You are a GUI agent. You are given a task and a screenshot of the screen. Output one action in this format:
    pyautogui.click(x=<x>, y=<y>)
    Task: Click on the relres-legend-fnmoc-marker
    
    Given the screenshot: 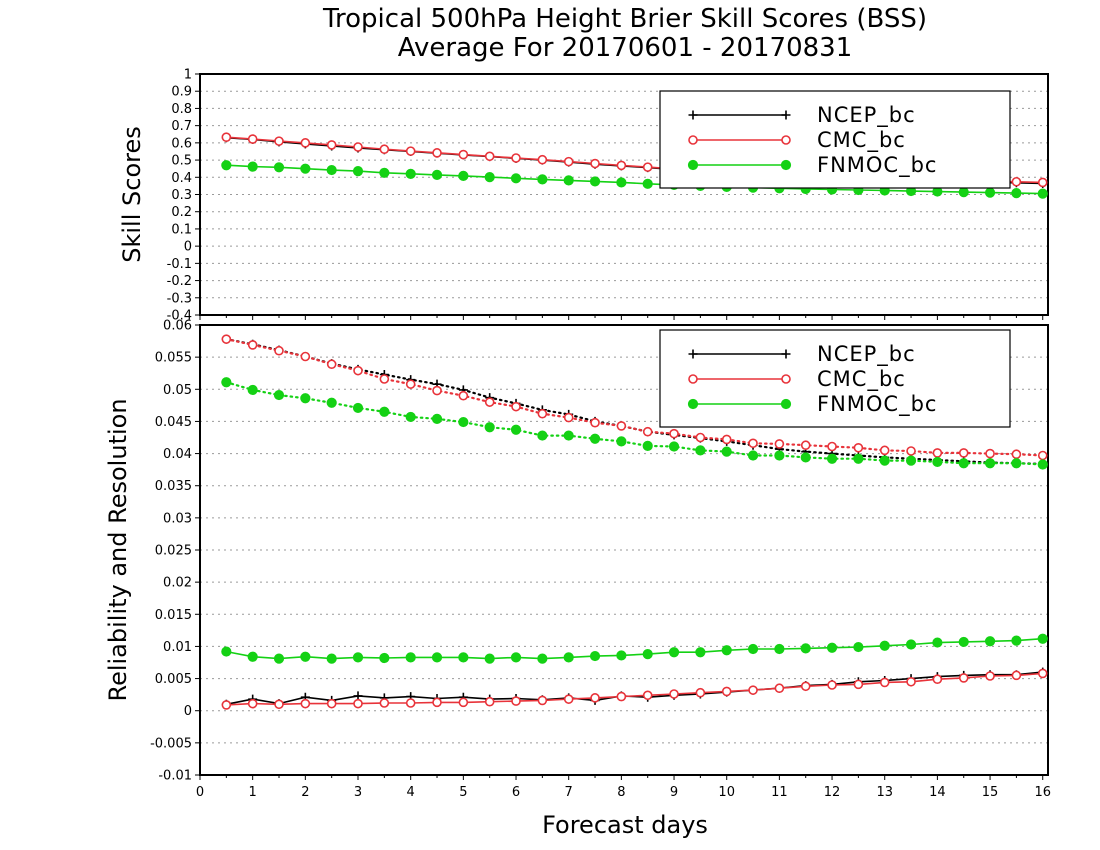 What is the action you would take?
    pyautogui.click(x=693, y=404)
    